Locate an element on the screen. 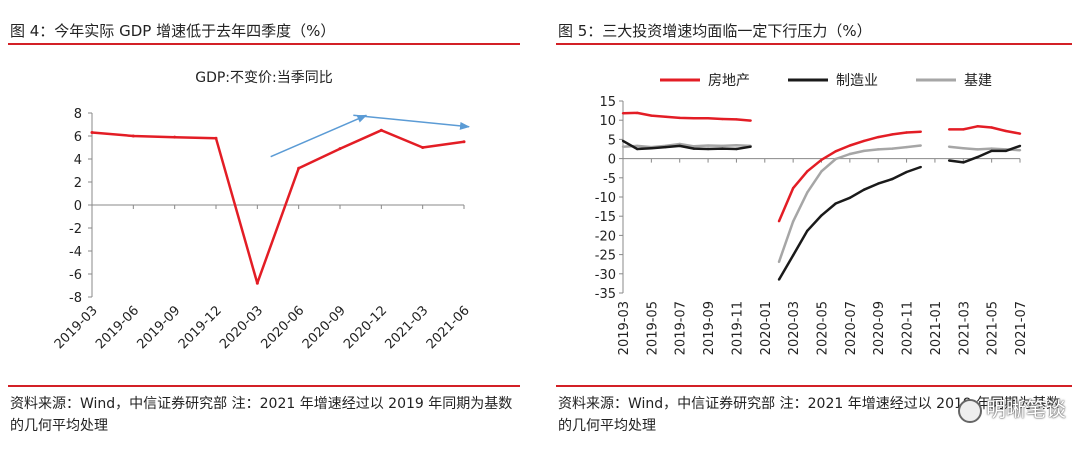 The height and width of the screenshot is (456, 1080). chart-title: GDP:不变价:当季同比 is located at coordinates (264, 78).